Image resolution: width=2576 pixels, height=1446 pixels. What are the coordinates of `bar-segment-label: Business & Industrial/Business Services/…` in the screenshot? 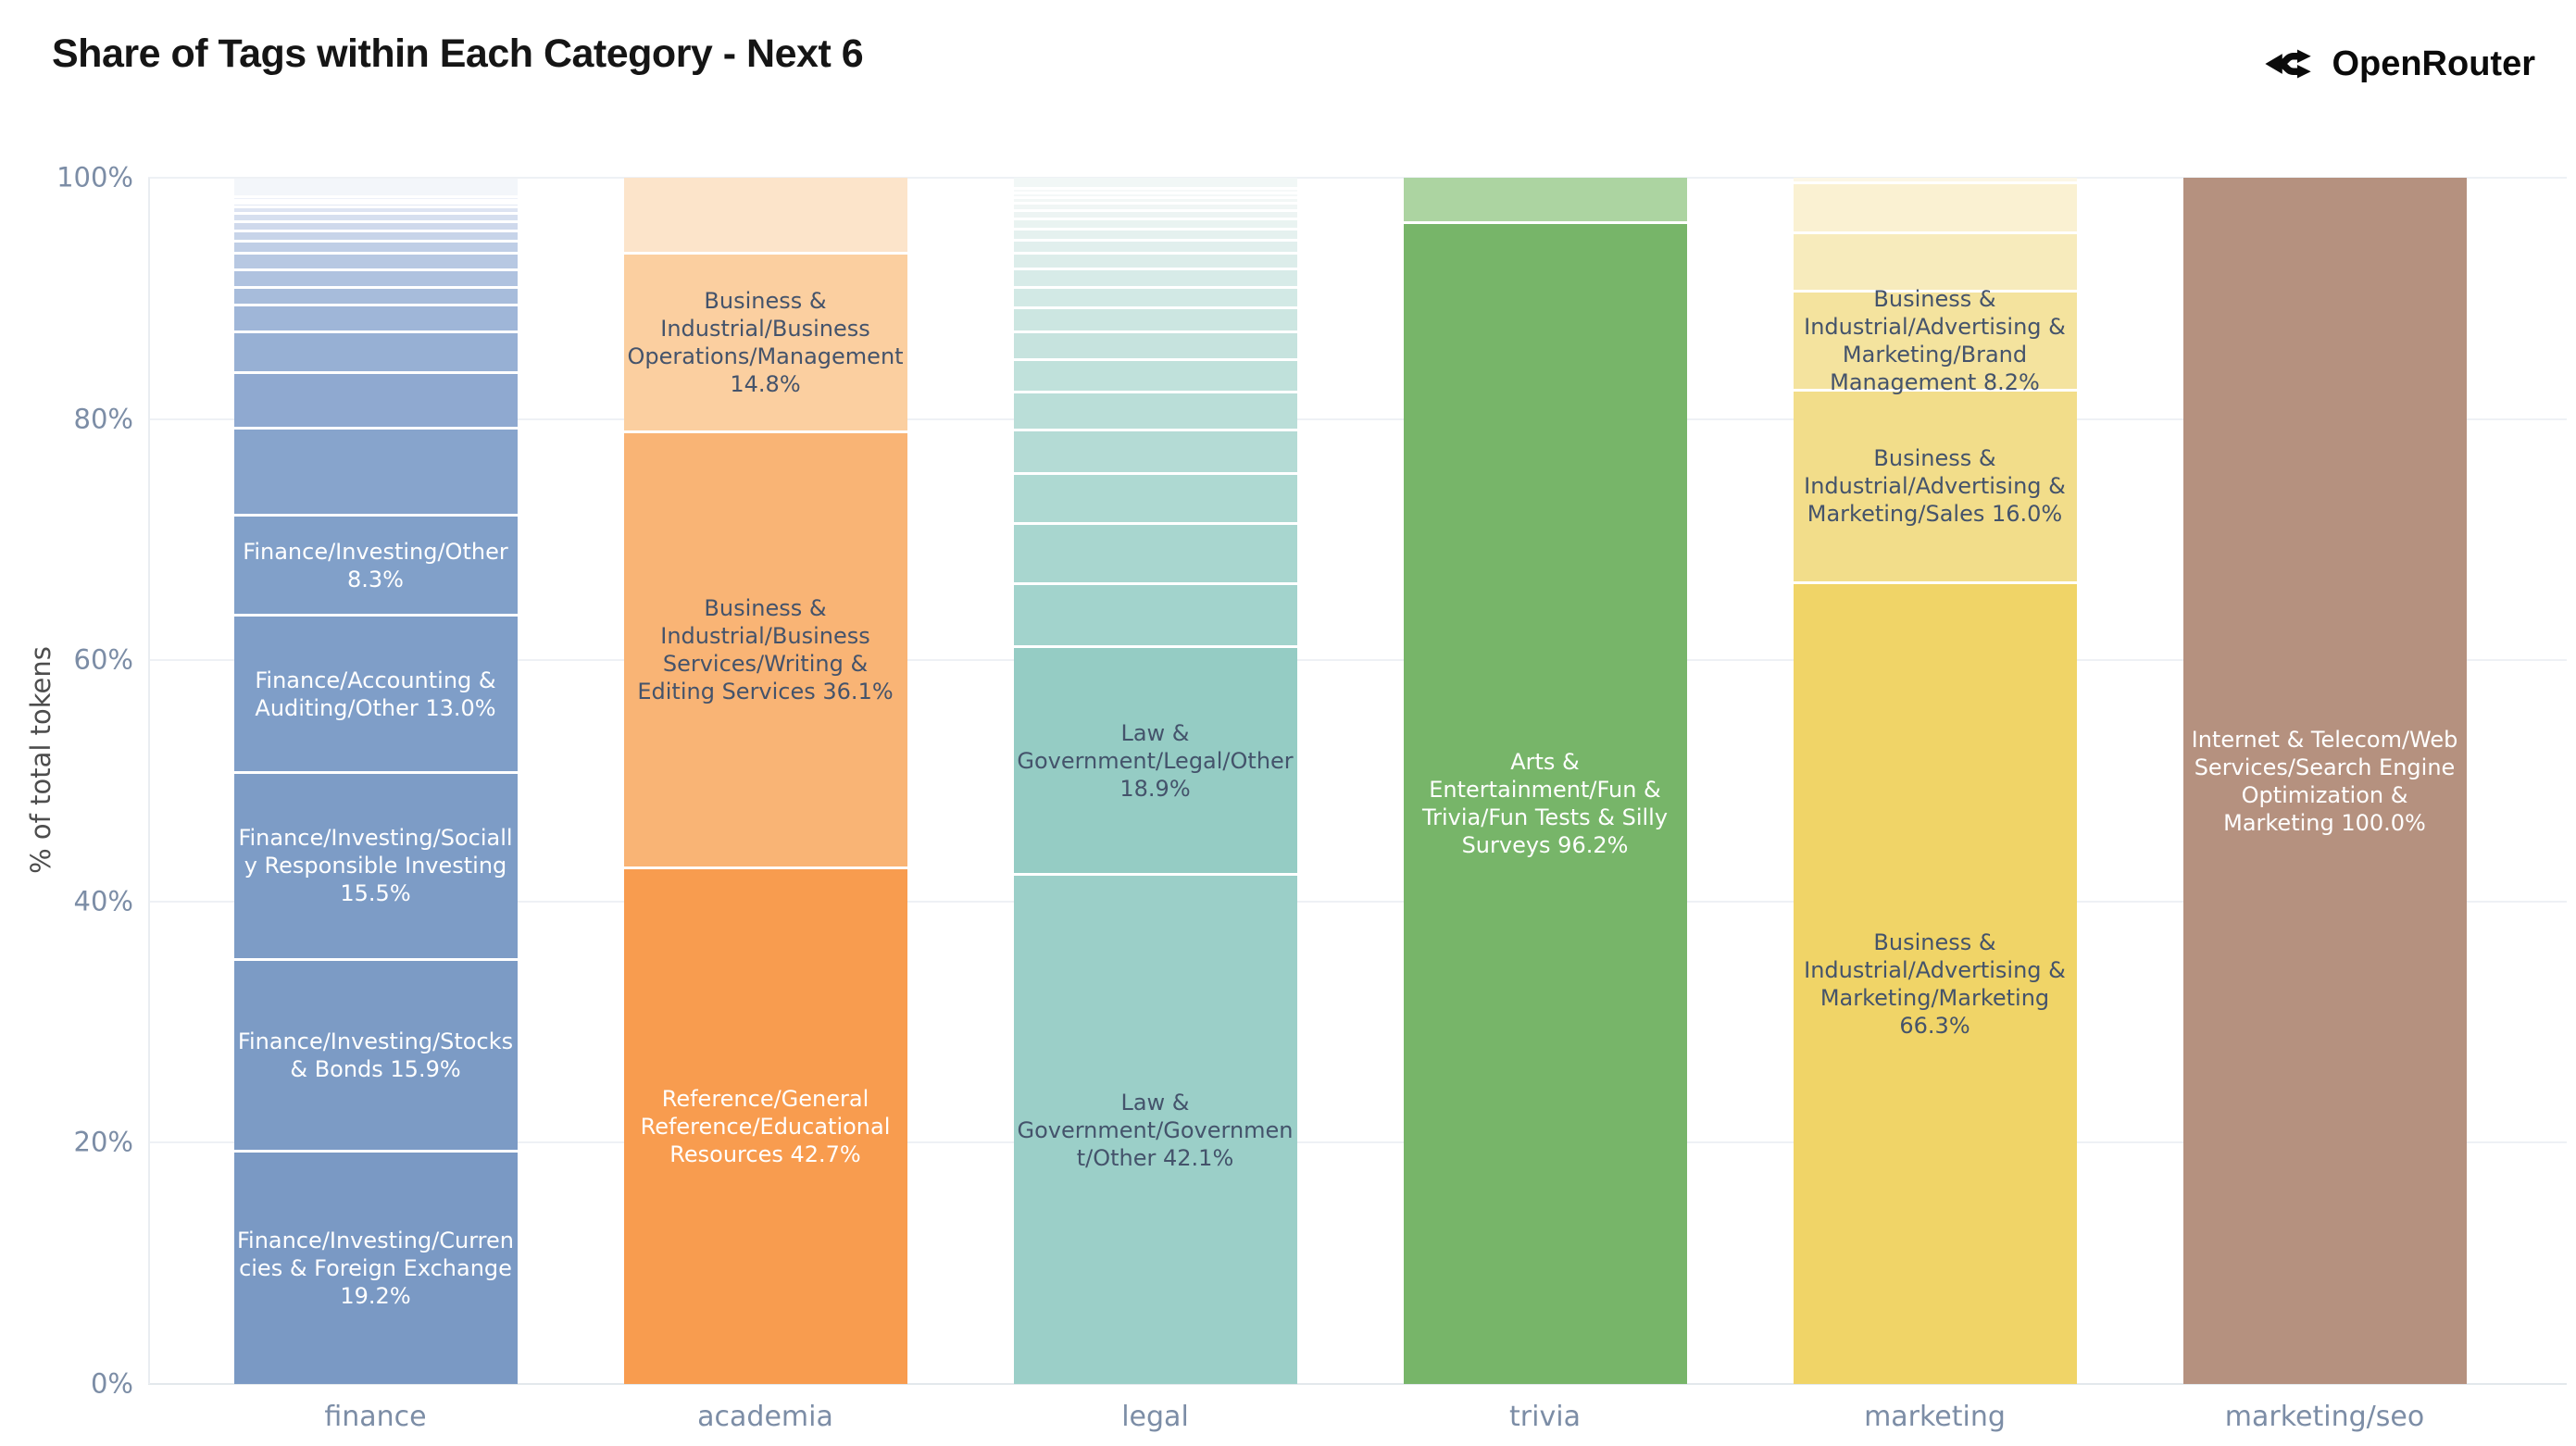 It's located at (766, 649).